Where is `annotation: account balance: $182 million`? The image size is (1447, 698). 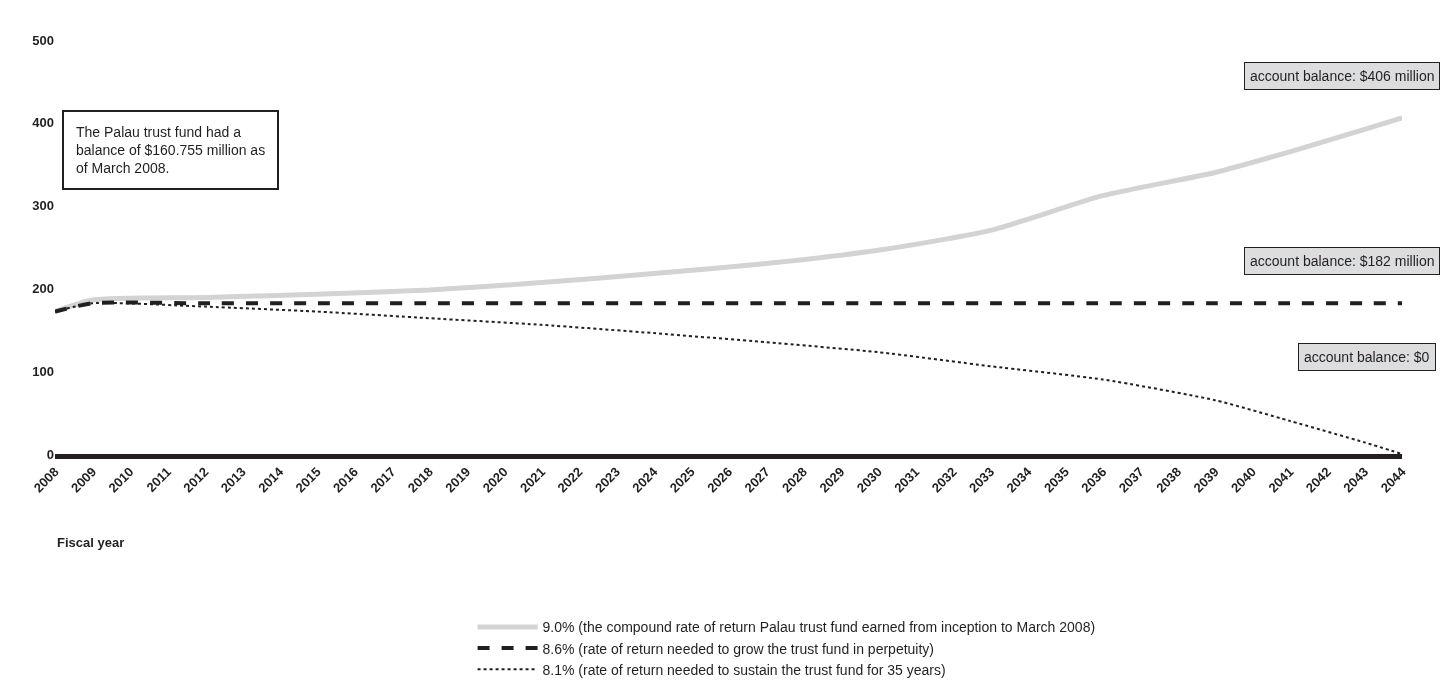 annotation: account balance: $182 million is located at coordinates (1342, 261).